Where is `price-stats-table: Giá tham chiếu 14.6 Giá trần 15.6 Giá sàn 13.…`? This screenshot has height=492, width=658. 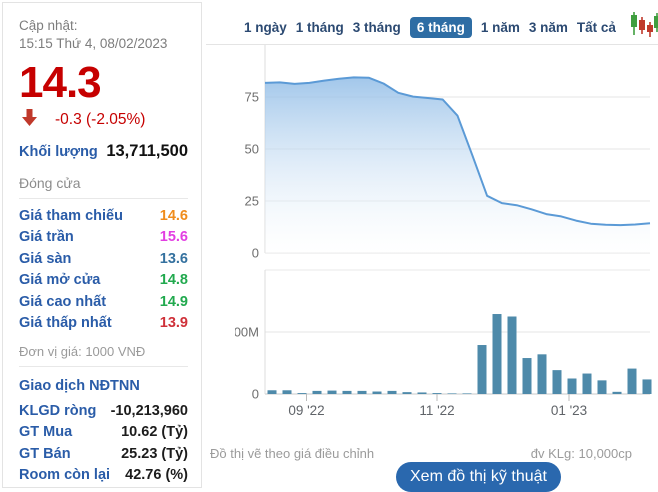 price-stats-table: Giá tham chiếu 14.6 Giá trần 15.6 Giá sàn 13.… is located at coordinates (103, 269).